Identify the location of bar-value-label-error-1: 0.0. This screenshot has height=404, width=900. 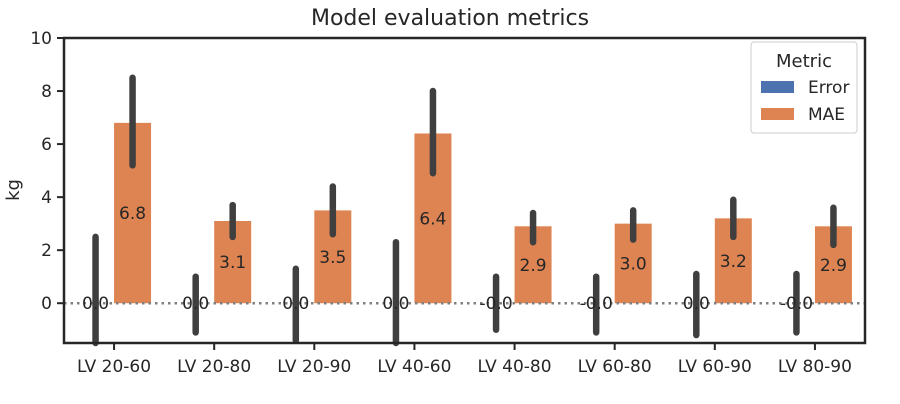
(95, 304).